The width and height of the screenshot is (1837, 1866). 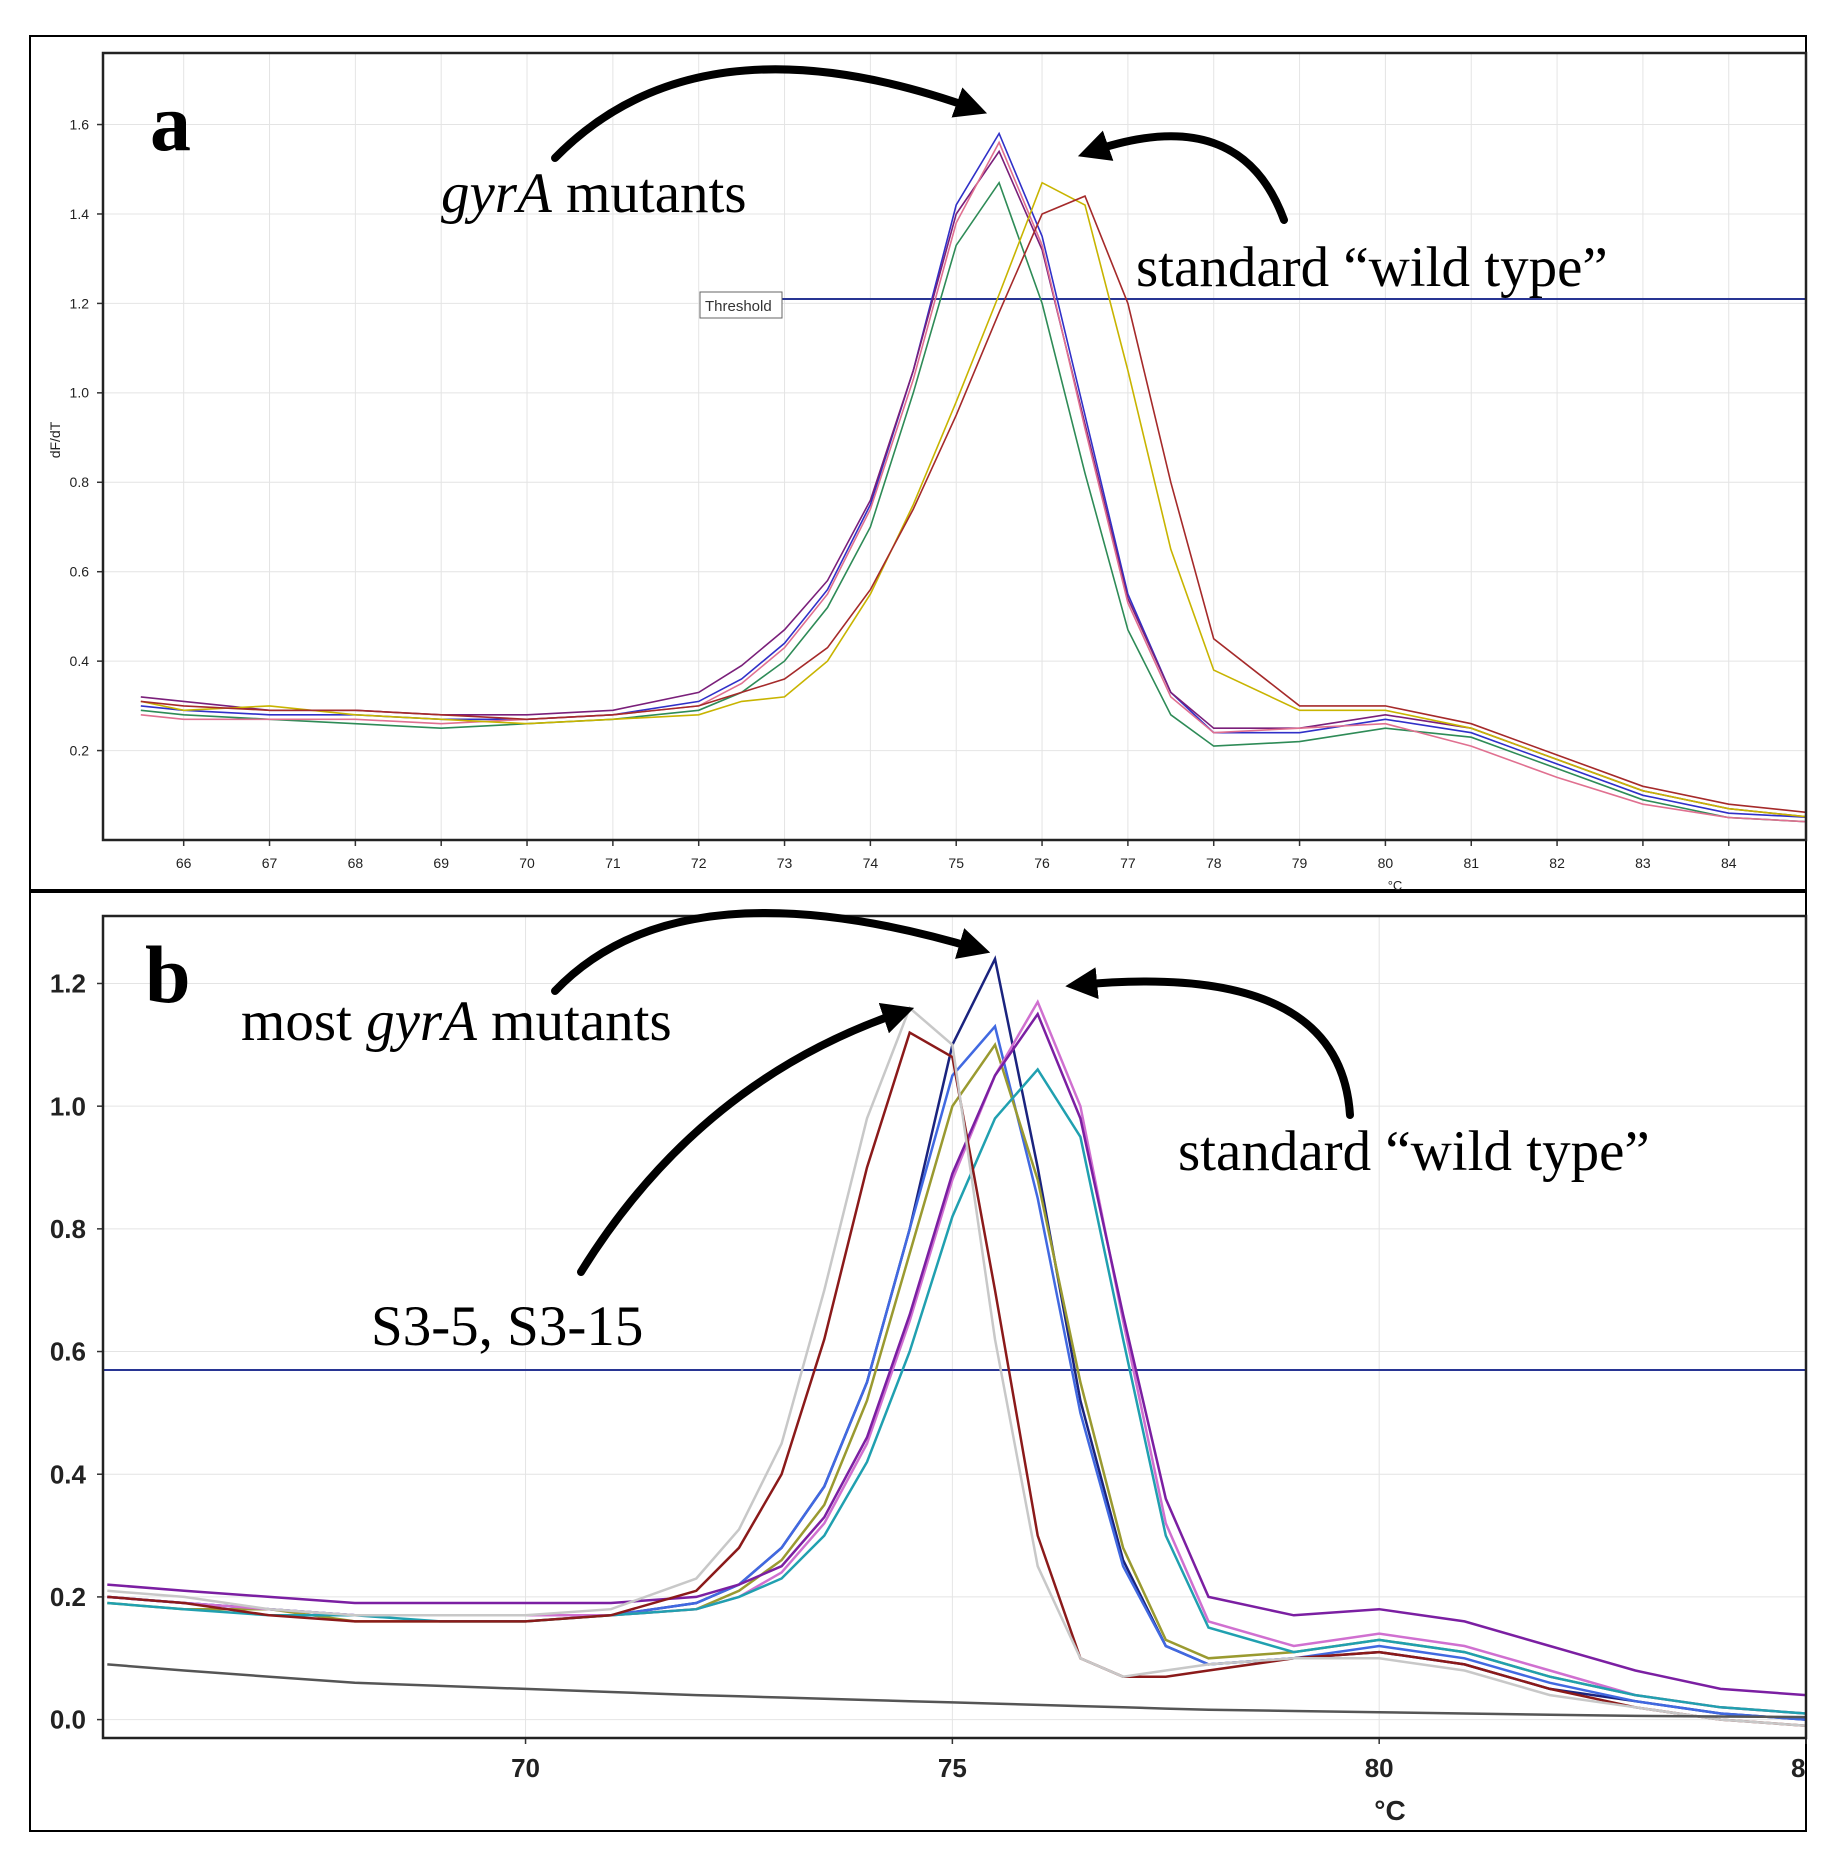 What do you see at coordinates (55, 439) in the screenshot?
I see `y-axis-label: dF/dT` at bounding box center [55, 439].